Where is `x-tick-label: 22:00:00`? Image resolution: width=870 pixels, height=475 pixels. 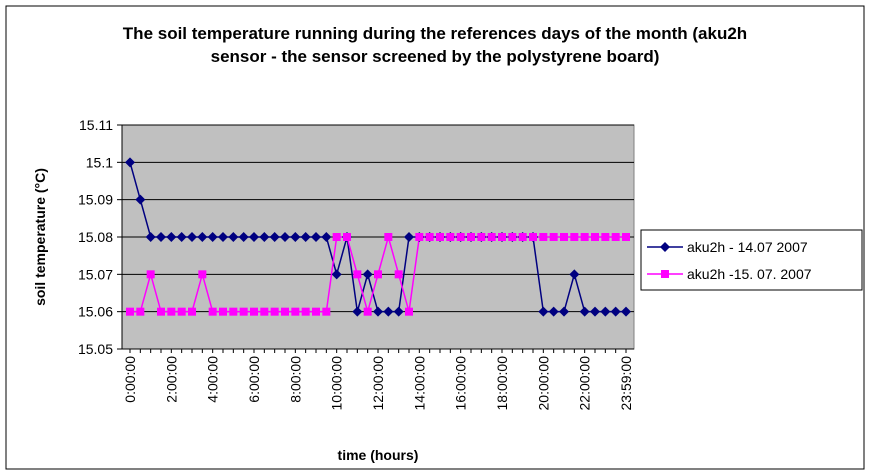
x-tick-label: 22:00:00 is located at coordinates (585, 383).